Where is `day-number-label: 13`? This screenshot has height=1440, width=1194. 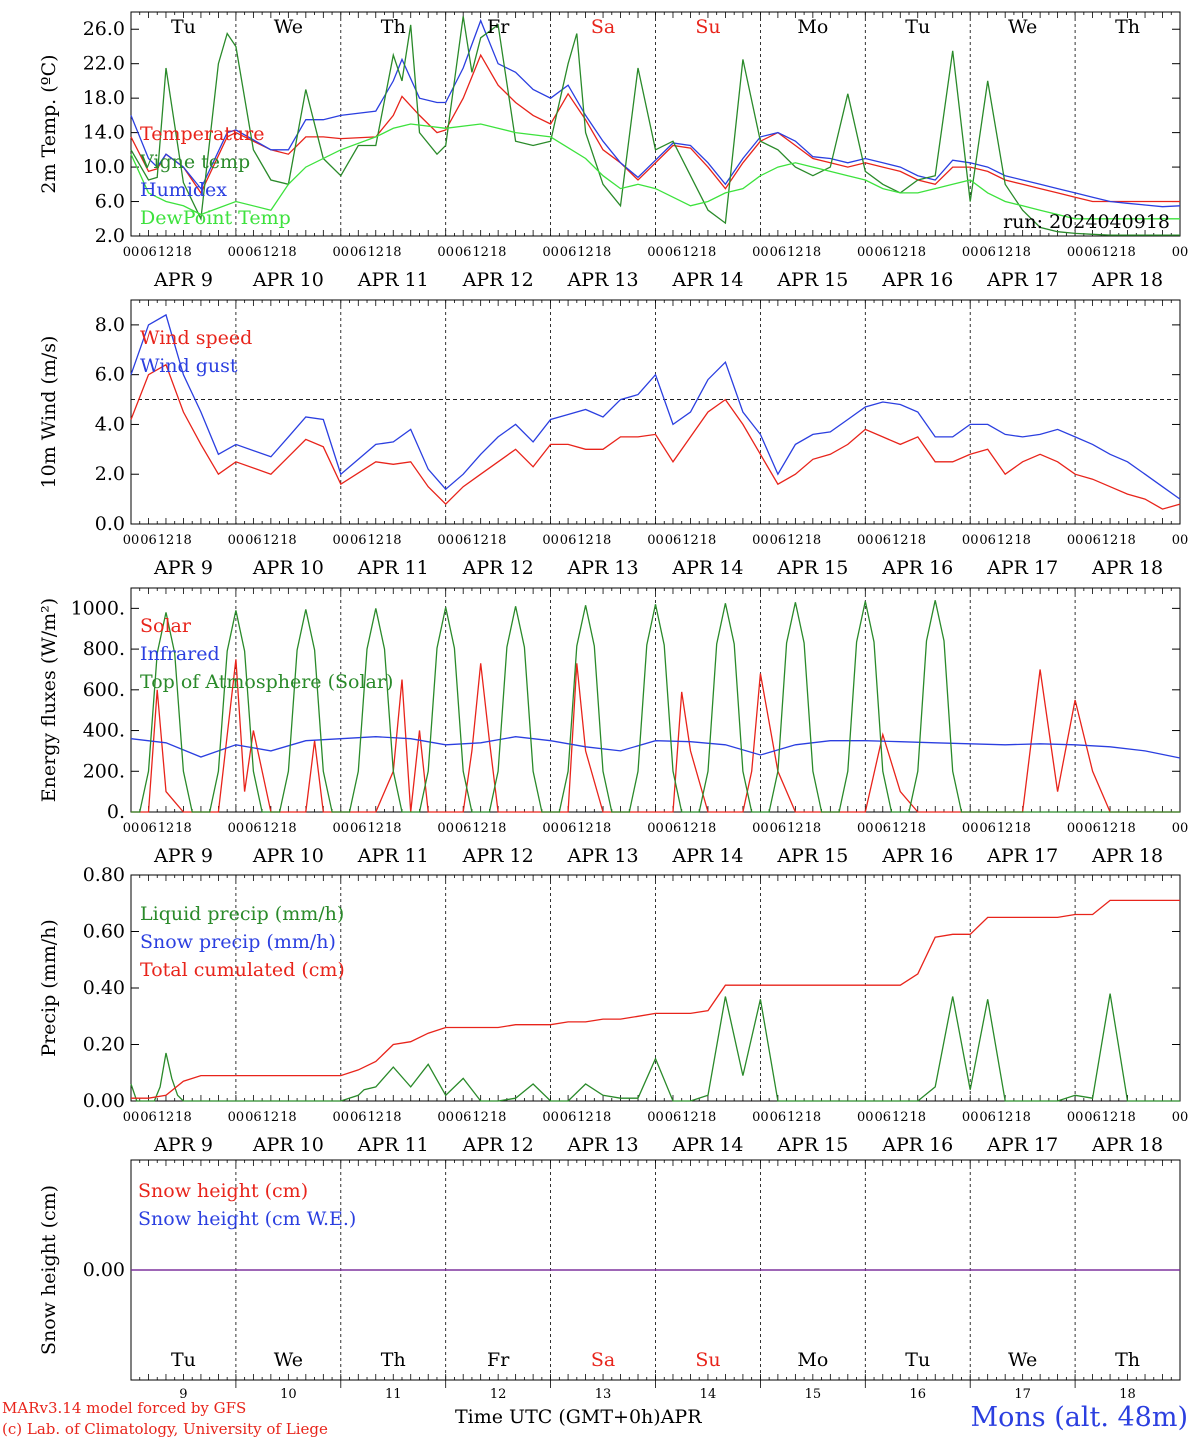 day-number-label: 13 is located at coordinates (603, 1394).